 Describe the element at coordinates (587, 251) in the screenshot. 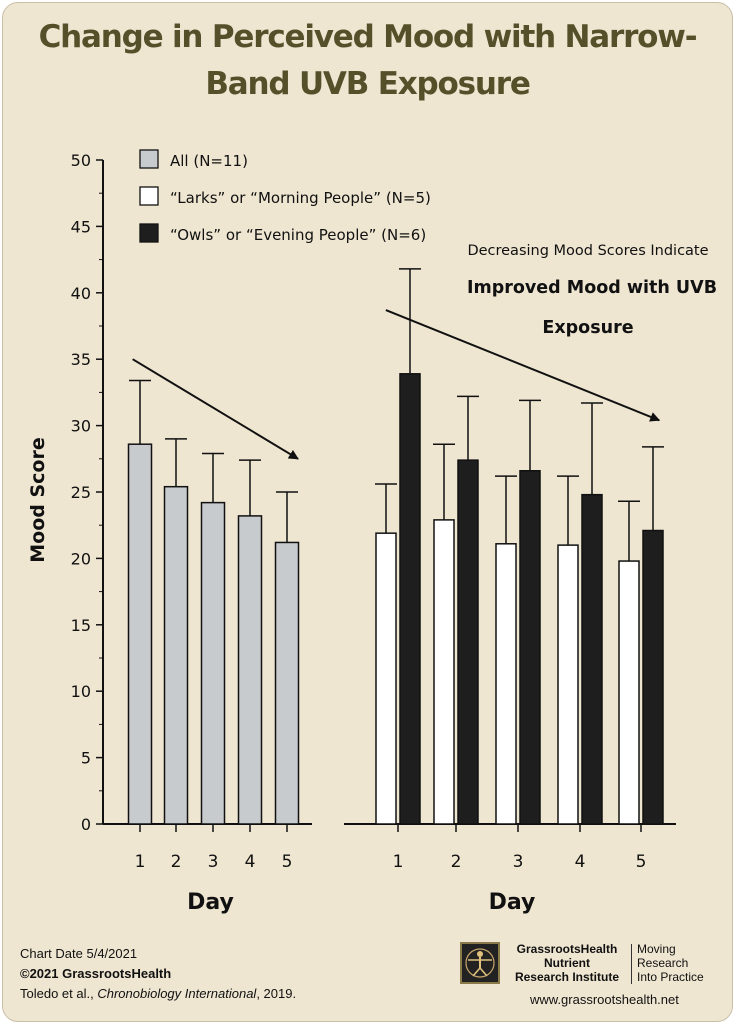

I see `annotation-text: Decreasing Mood Scores Indicate` at that location.